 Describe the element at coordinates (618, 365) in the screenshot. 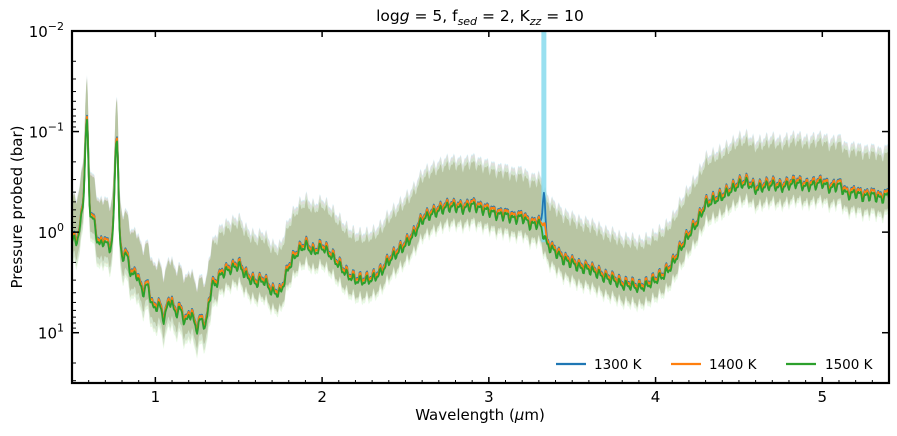

I see `legend-label-1300k: 1300 K` at that location.